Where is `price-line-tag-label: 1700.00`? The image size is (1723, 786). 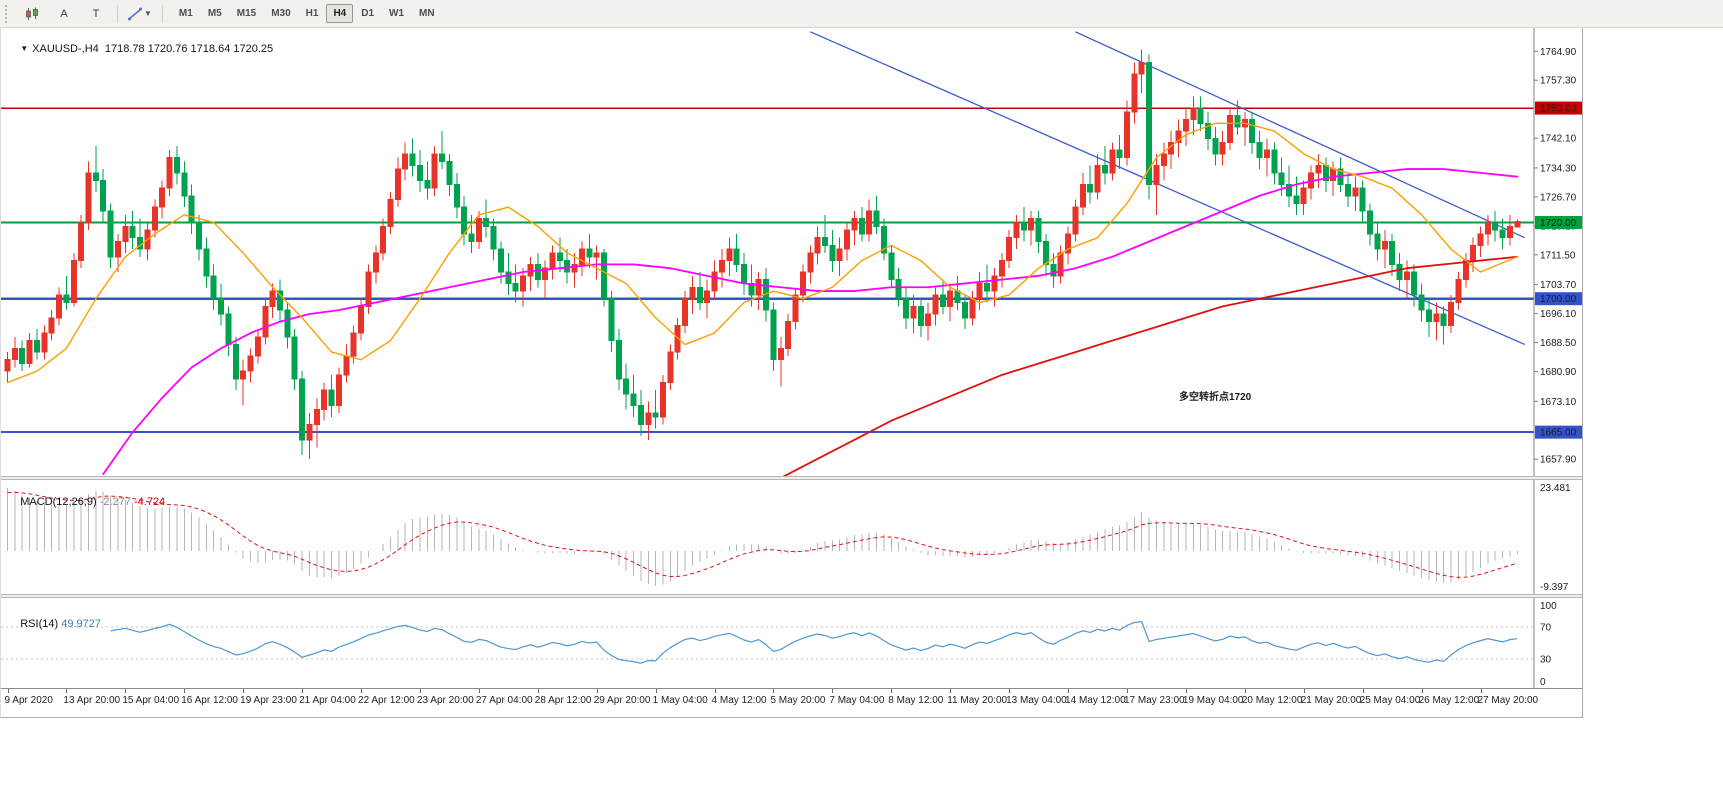
price-line-tag-label: 1700.00 is located at coordinates (1558, 299).